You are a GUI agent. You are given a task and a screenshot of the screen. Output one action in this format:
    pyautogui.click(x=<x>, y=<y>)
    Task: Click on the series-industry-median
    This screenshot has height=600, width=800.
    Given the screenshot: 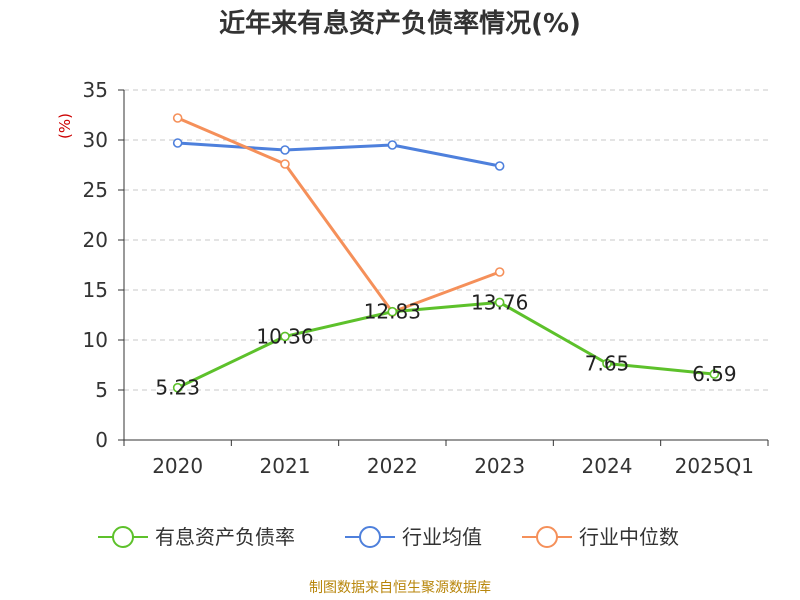 What is the action you would take?
    pyautogui.click(x=338, y=215)
    